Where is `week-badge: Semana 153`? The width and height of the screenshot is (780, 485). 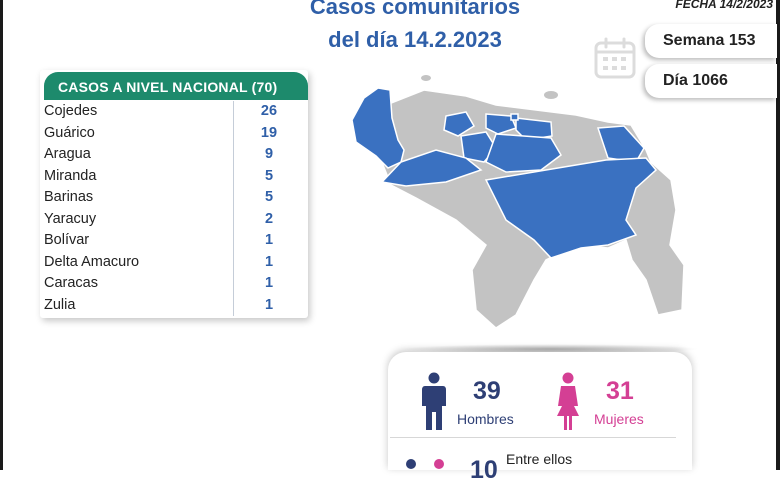
week-badge: Semana 153 is located at coordinates (711, 41).